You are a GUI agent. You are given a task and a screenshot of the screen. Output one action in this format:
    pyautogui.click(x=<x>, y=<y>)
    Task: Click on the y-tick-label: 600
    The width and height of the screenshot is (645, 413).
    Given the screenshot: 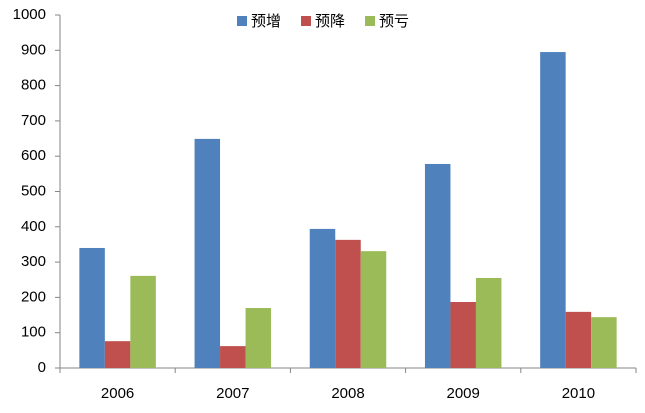 What is the action you would take?
    pyautogui.click(x=33, y=155)
    